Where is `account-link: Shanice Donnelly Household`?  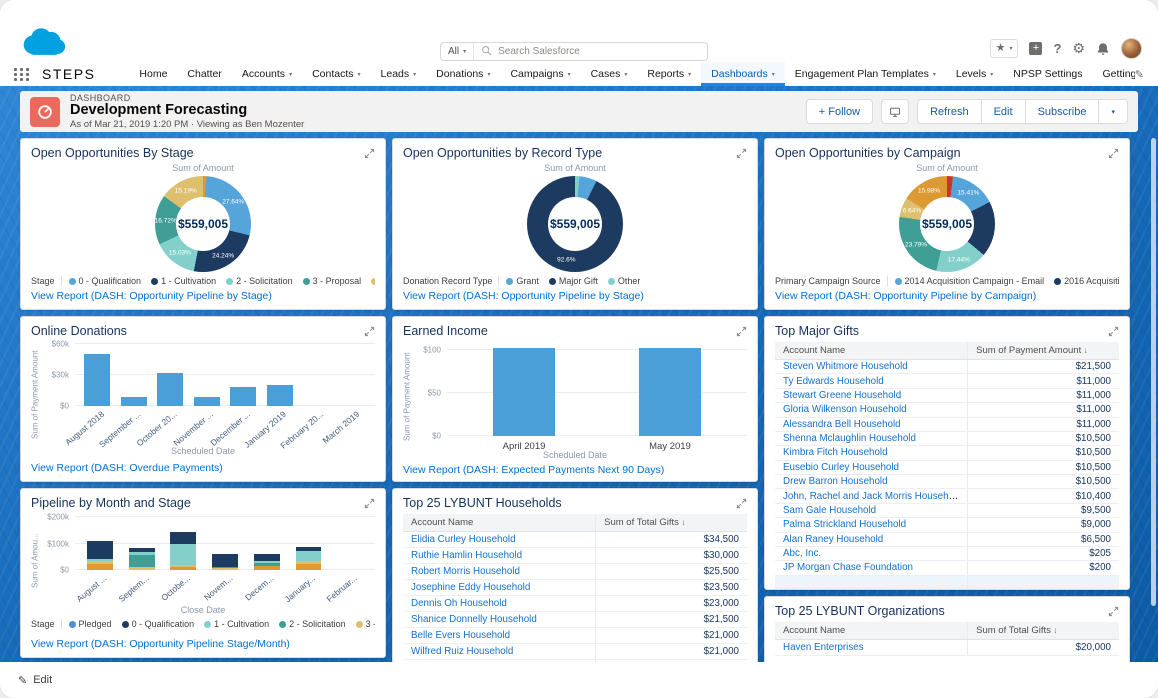 account-link: Shanice Donnelly Household is located at coordinates (474, 619).